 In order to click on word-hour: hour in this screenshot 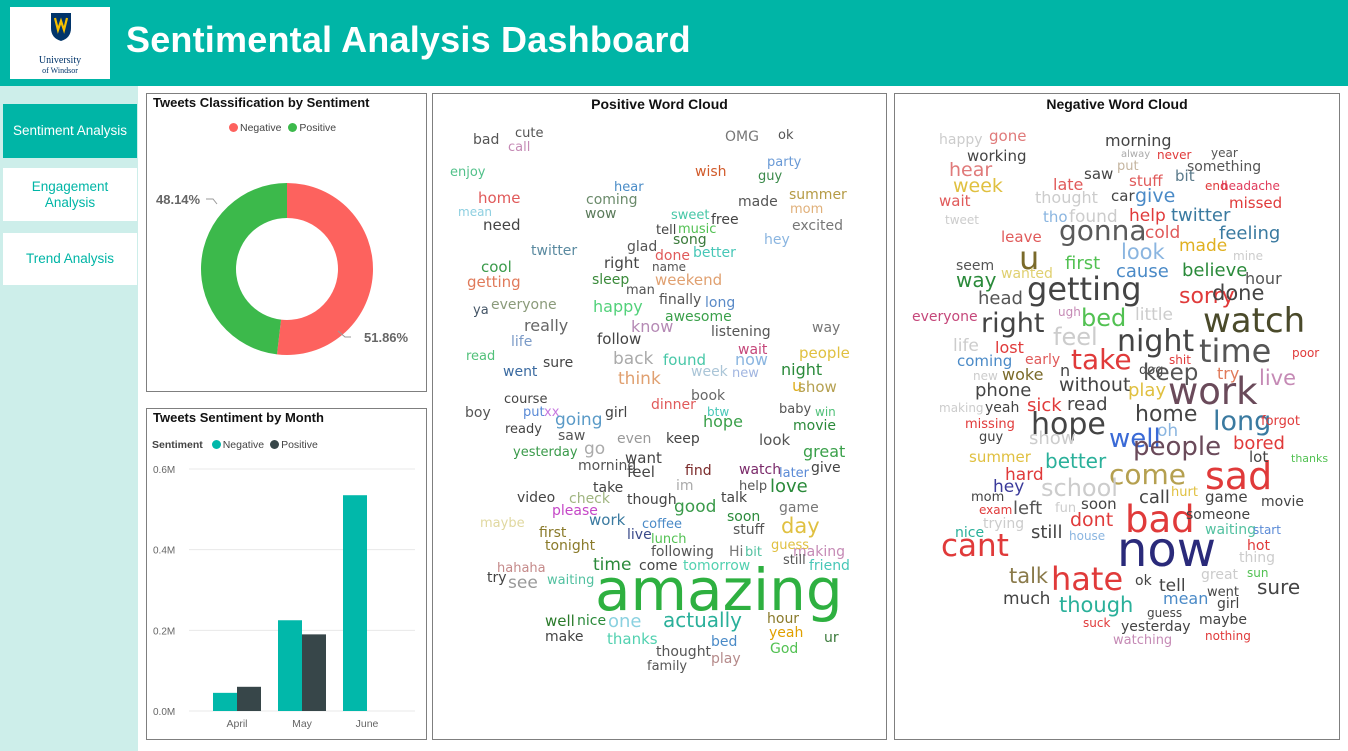, I will do `click(1263, 278)`.